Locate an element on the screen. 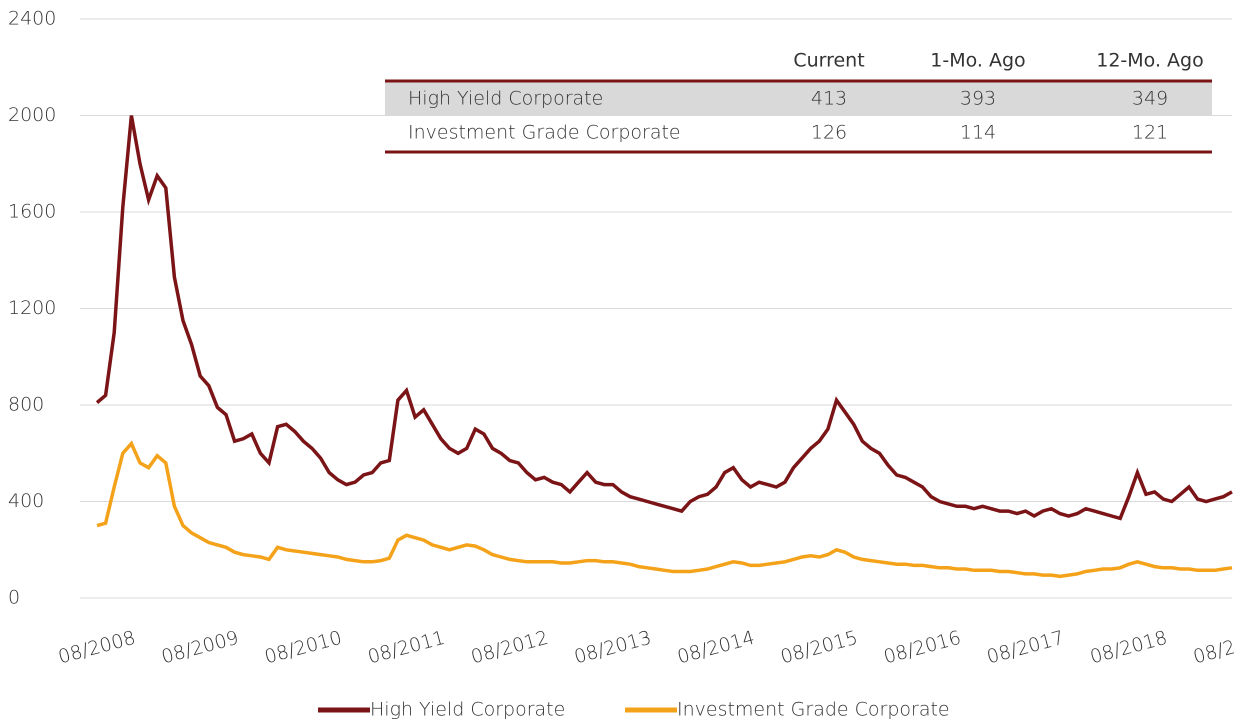 The height and width of the screenshot is (727, 1234). legend-label: Investment Grade Corporate is located at coordinates (813, 710).